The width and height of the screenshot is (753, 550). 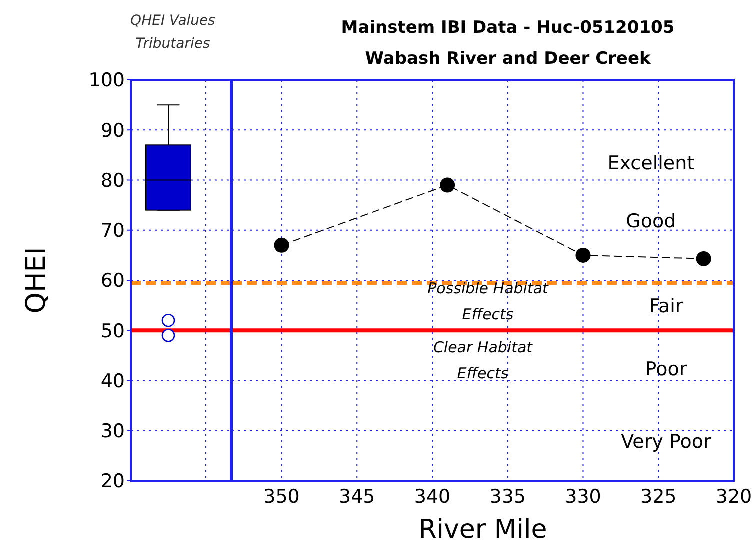 What do you see at coordinates (36, 280) in the screenshot?
I see `y-axis-title: QHEI` at bounding box center [36, 280].